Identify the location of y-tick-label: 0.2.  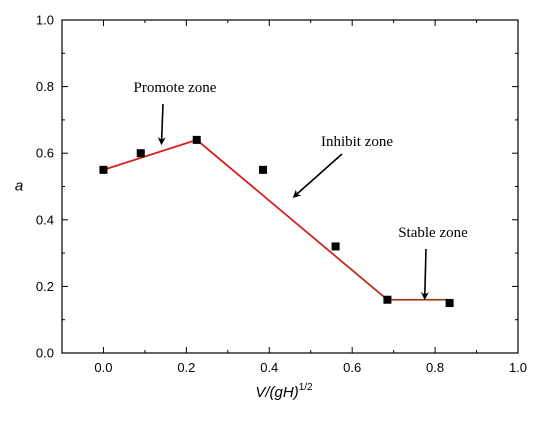
(45, 286).